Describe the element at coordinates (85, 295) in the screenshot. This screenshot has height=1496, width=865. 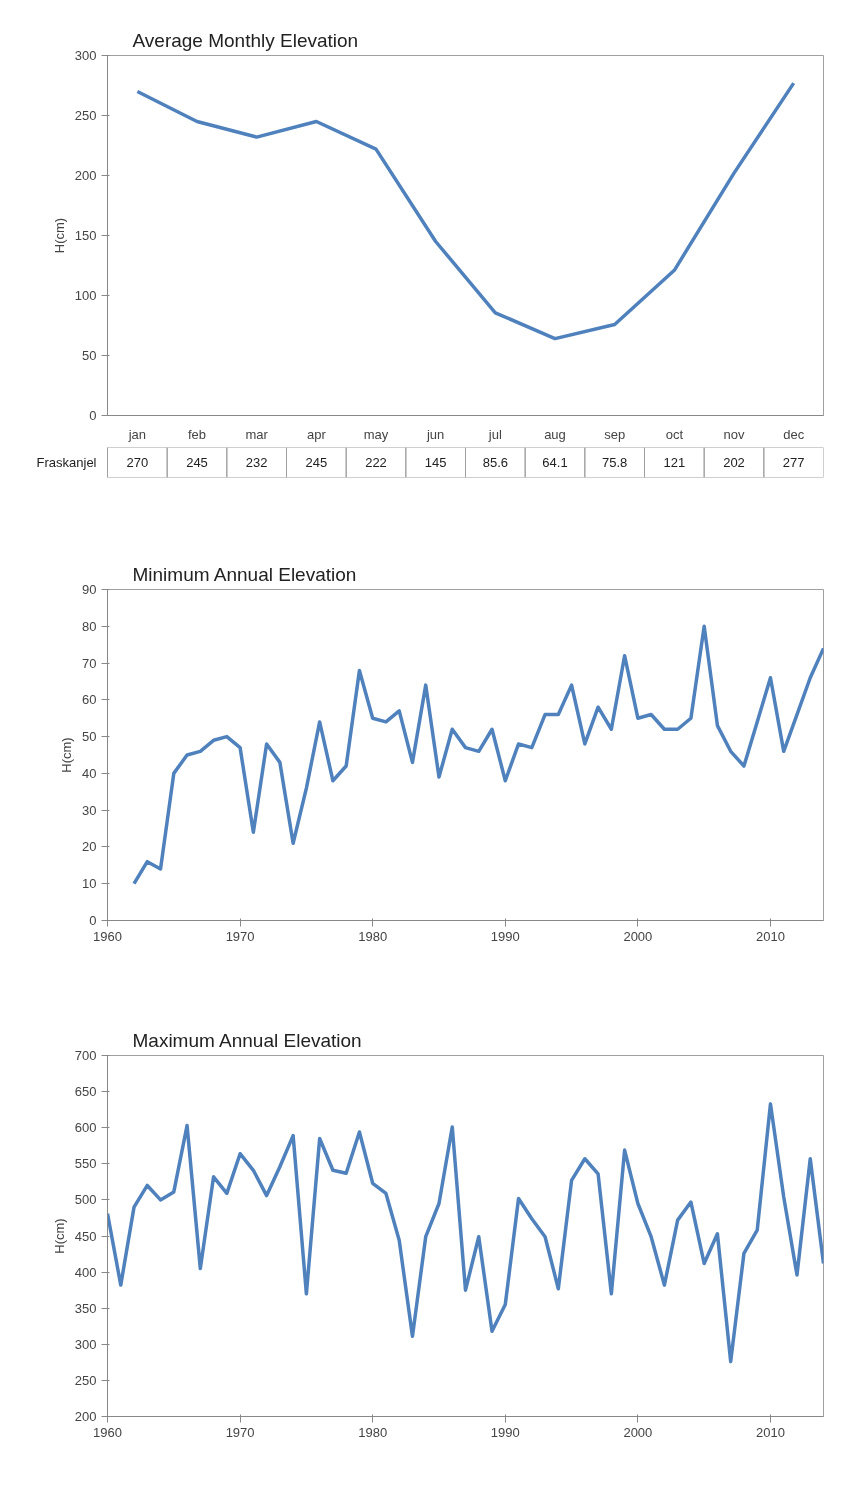
I see `y-tick-label: 100` at that location.